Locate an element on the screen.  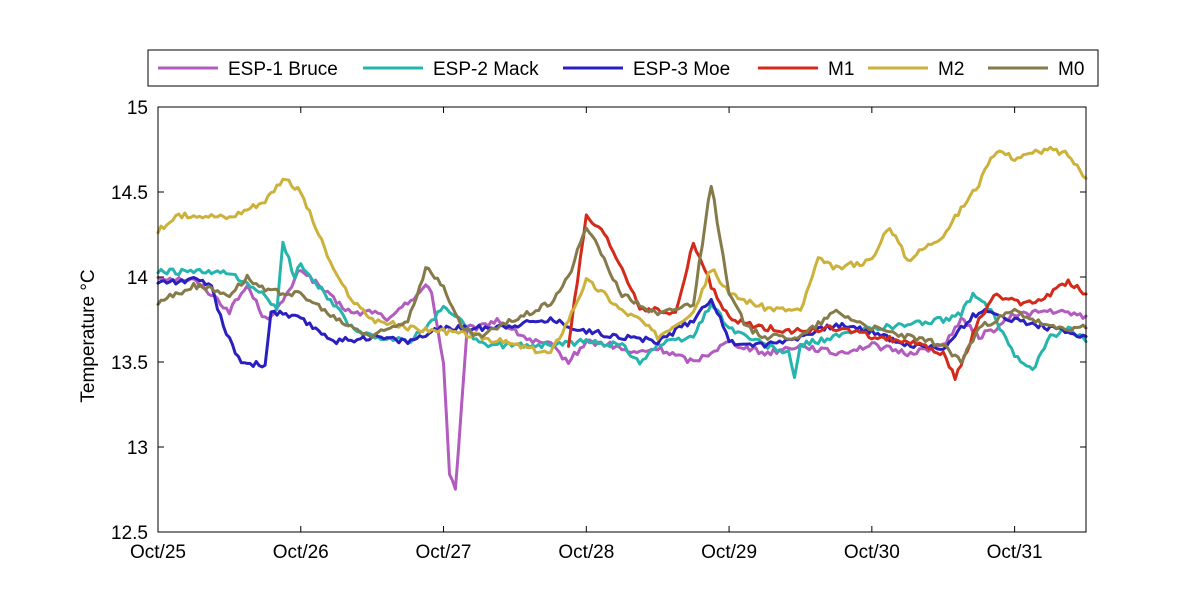
series-line-esp-3-moe is located at coordinates (622, 322).